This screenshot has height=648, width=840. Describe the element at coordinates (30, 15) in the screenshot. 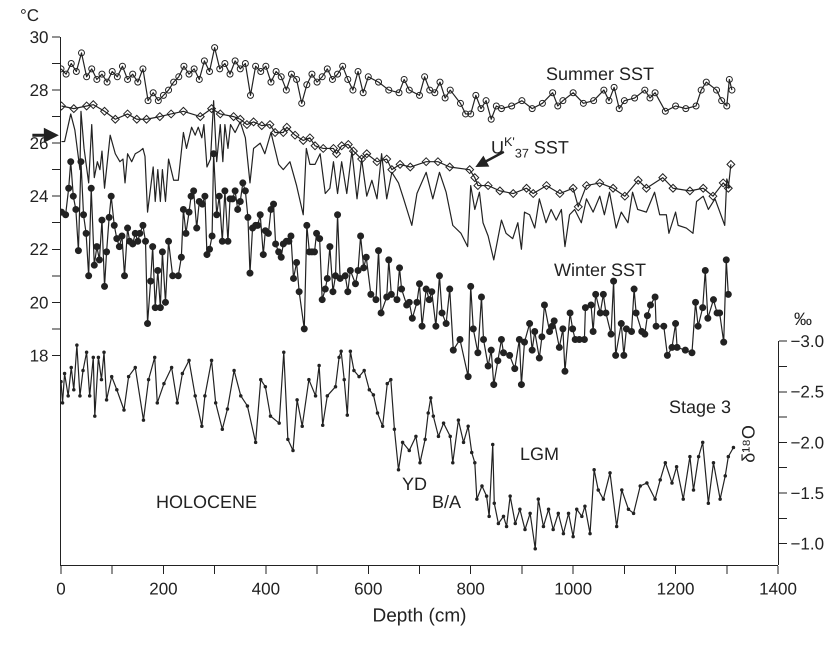

I see `y-axis-title: °C` at that location.